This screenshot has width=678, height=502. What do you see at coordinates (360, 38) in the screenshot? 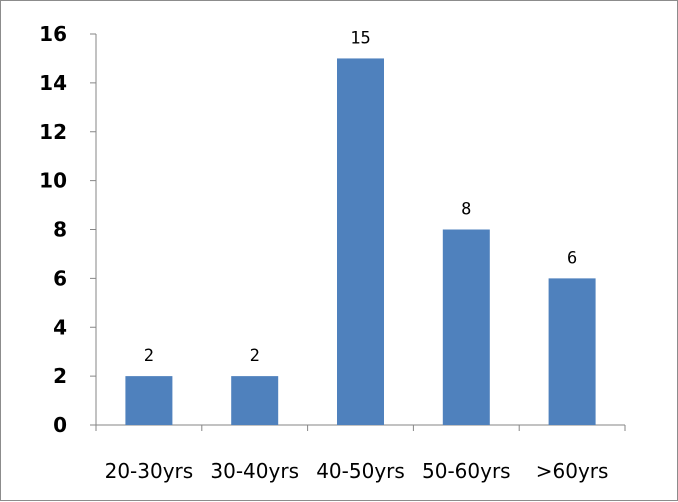
I see `data-label: 15` at bounding box center [360, 38].